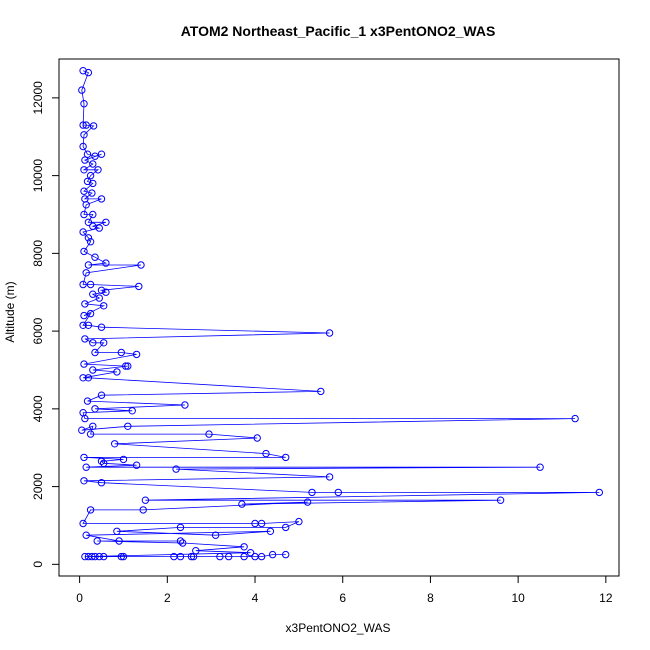 This screenshot has width=650, height=650. I want to click on x-tick-label: 6, so click(342, 598).